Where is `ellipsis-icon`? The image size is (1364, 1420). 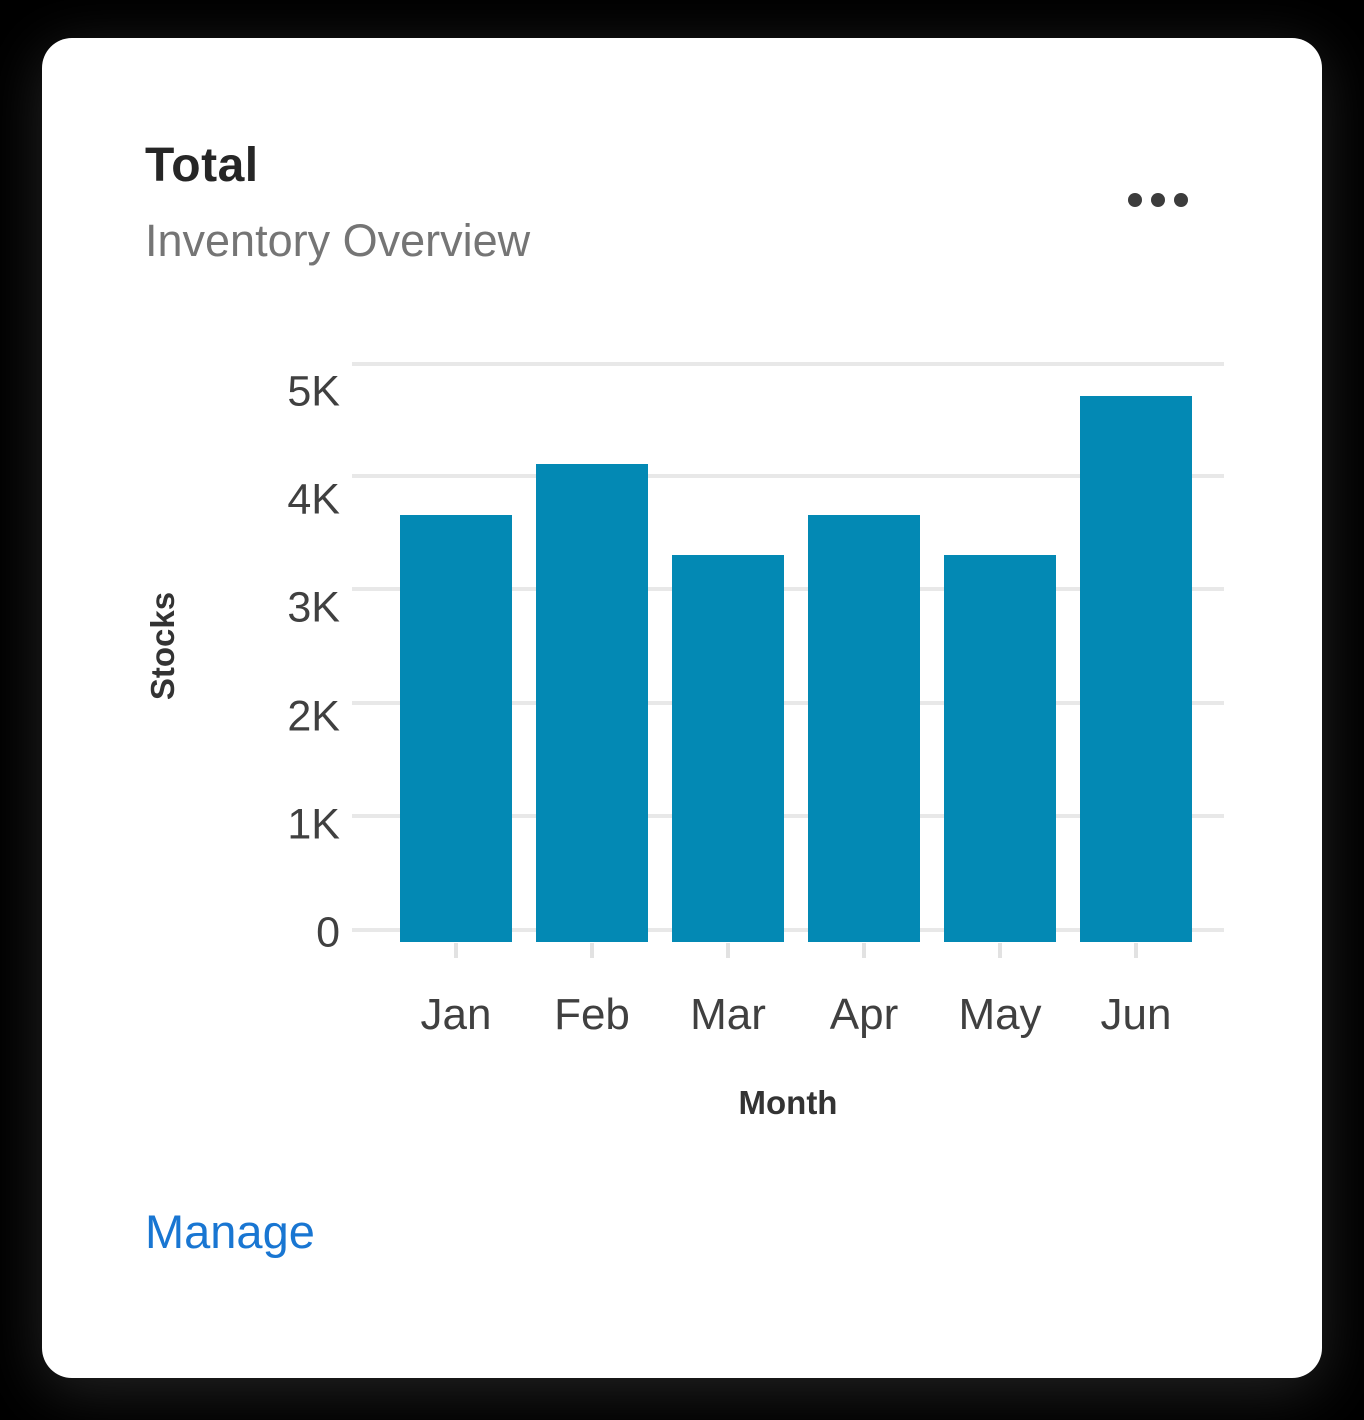 ellipsis-icon is located at coordinates (1158, 200).